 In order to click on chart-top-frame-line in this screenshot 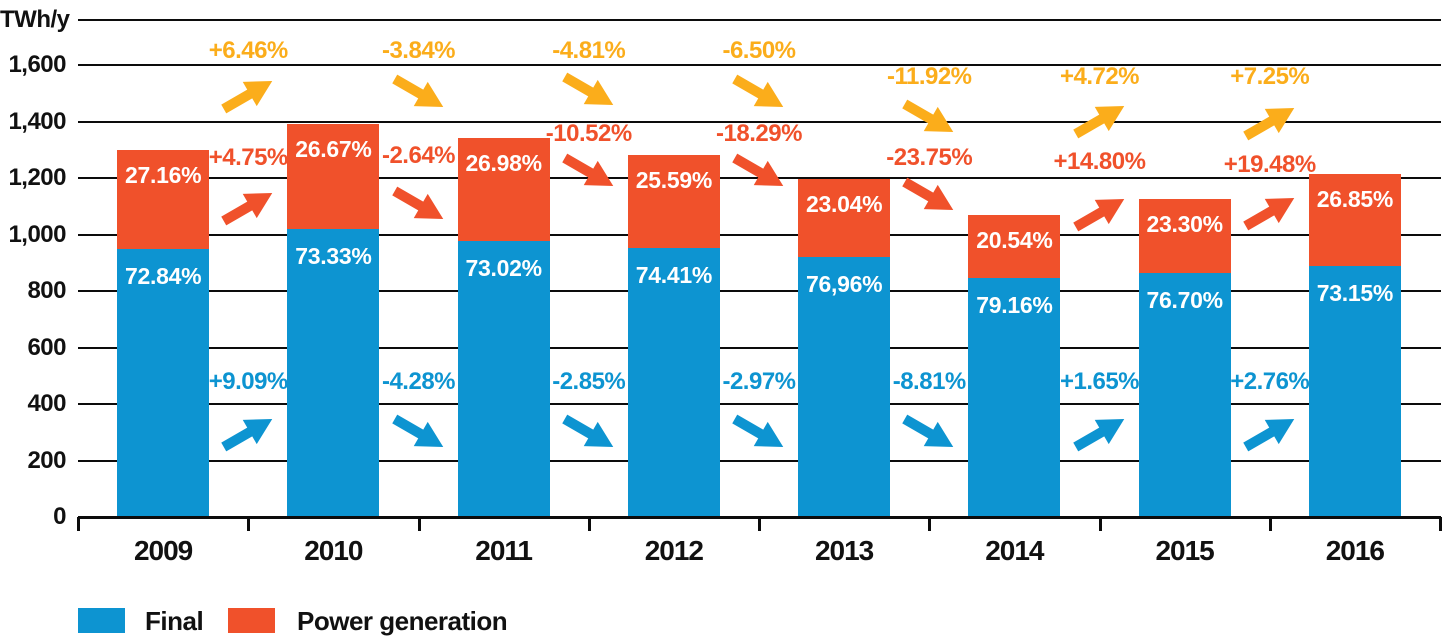, I will do `click(759, 20)`.